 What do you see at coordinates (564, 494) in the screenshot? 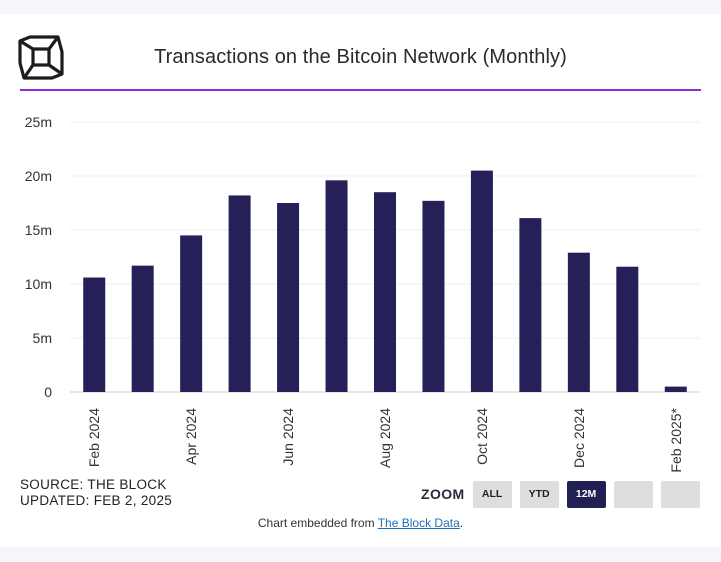
I see `zoom-controls: ZOOM ALL YTD 12M` at bounding box center [564, 494].